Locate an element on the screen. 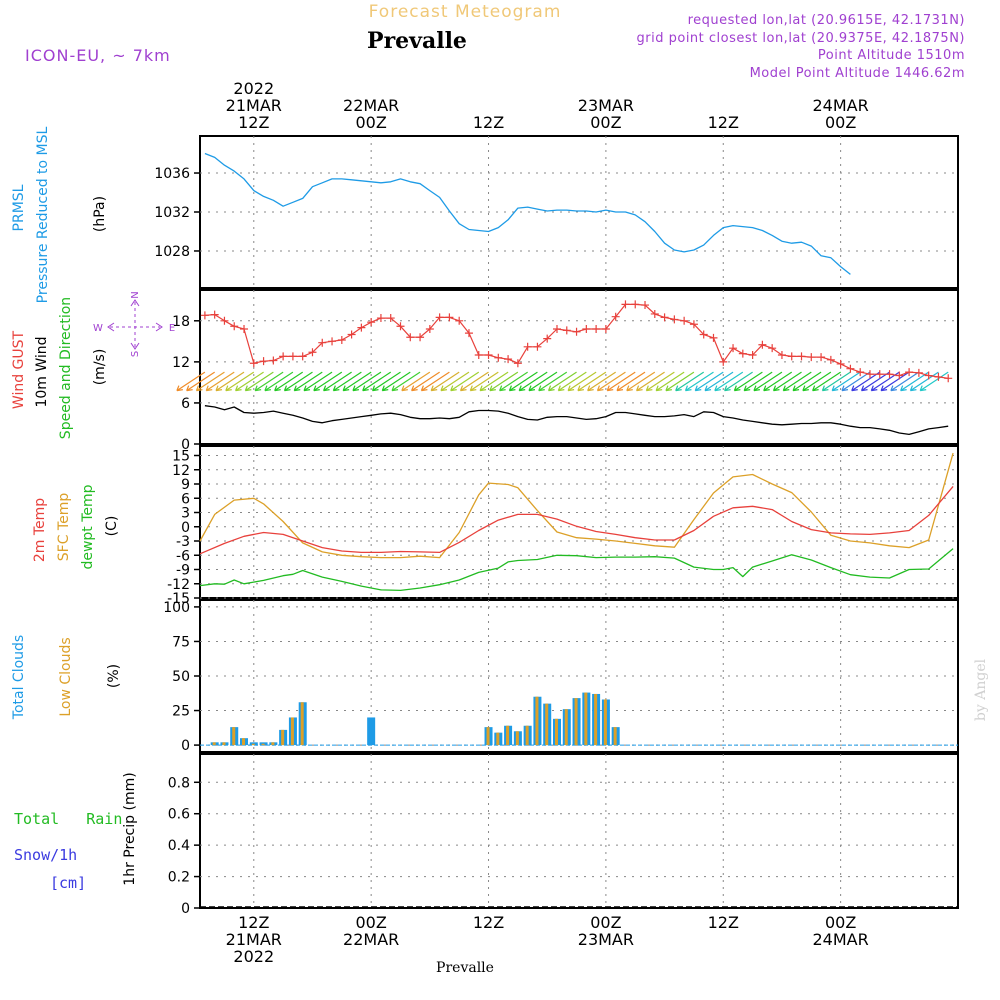 This screenshot has width=1000, height=1000. precip-panel: 0 0.2 0.4 0.6 0.8 is located at coordinates (563, 835).